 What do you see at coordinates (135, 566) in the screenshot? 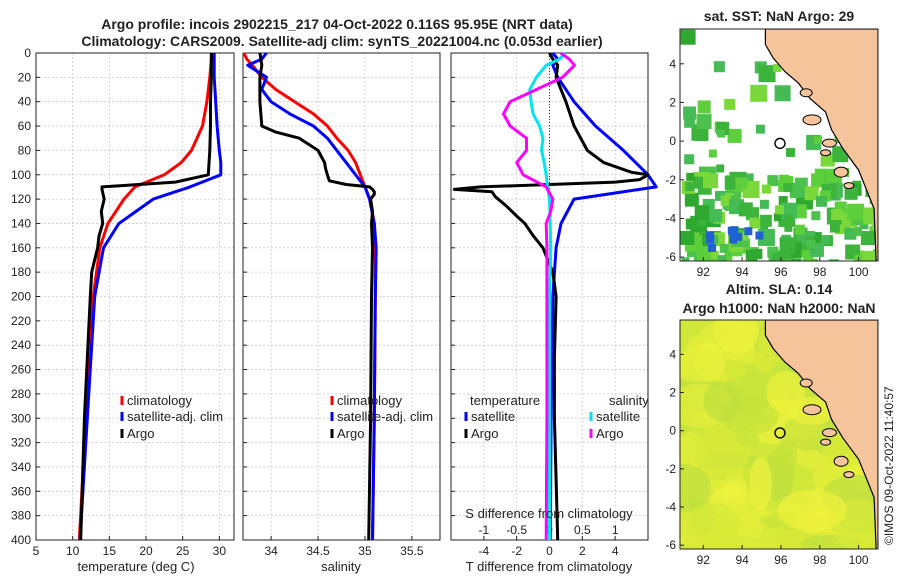
I see `temperature-xlabel: temperature (deg C)` at bounding box center [135, 566].